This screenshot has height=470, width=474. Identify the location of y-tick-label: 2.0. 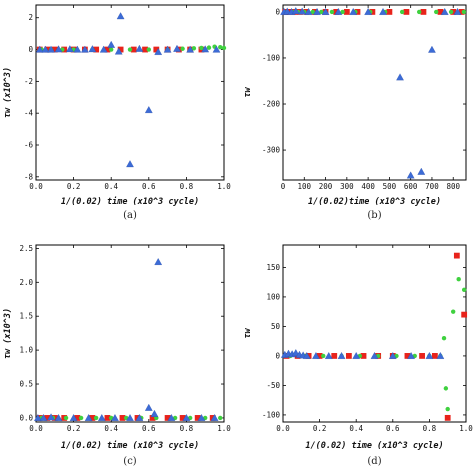
(26, 282).